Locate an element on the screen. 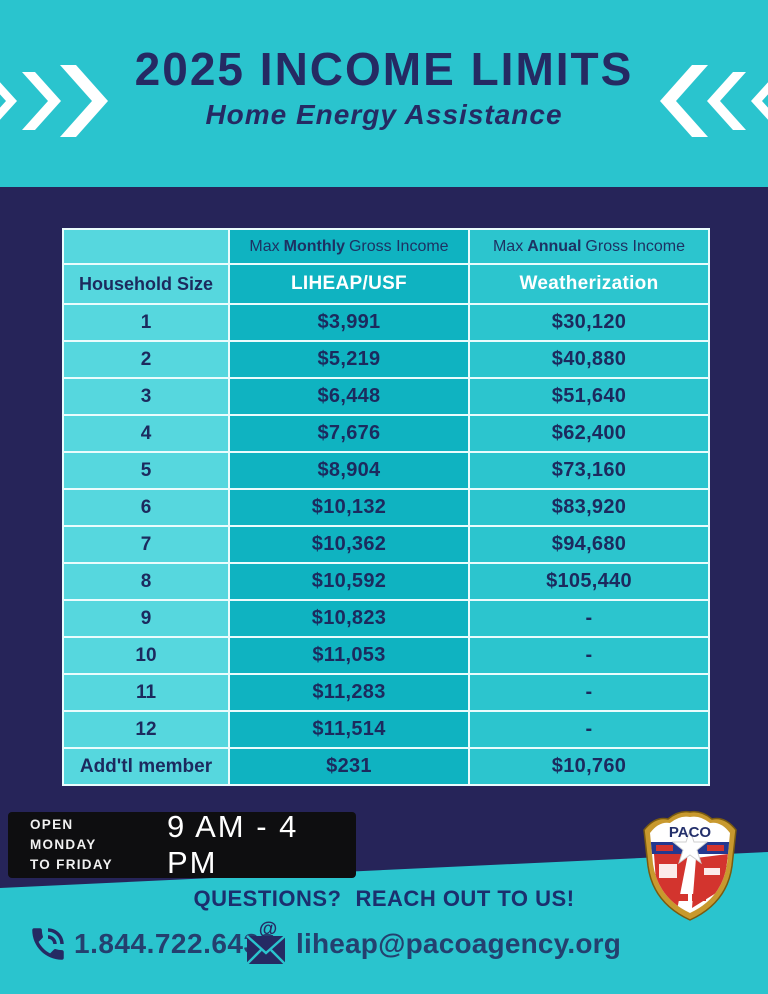  monthly-value-cell: $10,592 is located at coordinates (349, 581).